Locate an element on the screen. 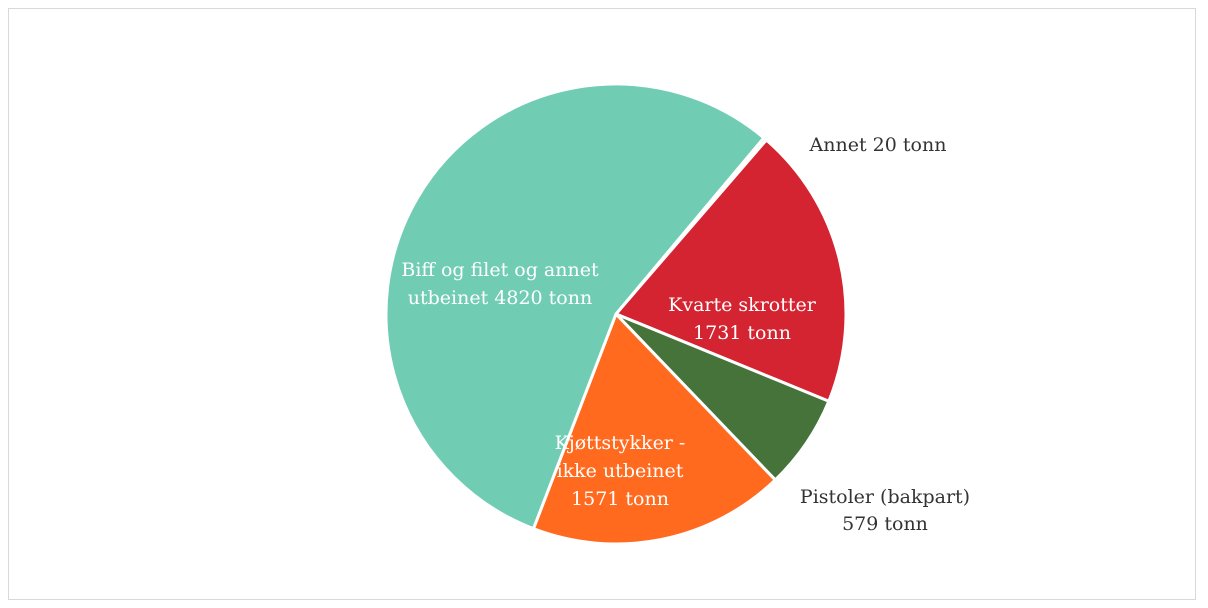 The image size is (1208, 608). pie-slice-kvarte-skrotter is located at coordinates (731, 270).